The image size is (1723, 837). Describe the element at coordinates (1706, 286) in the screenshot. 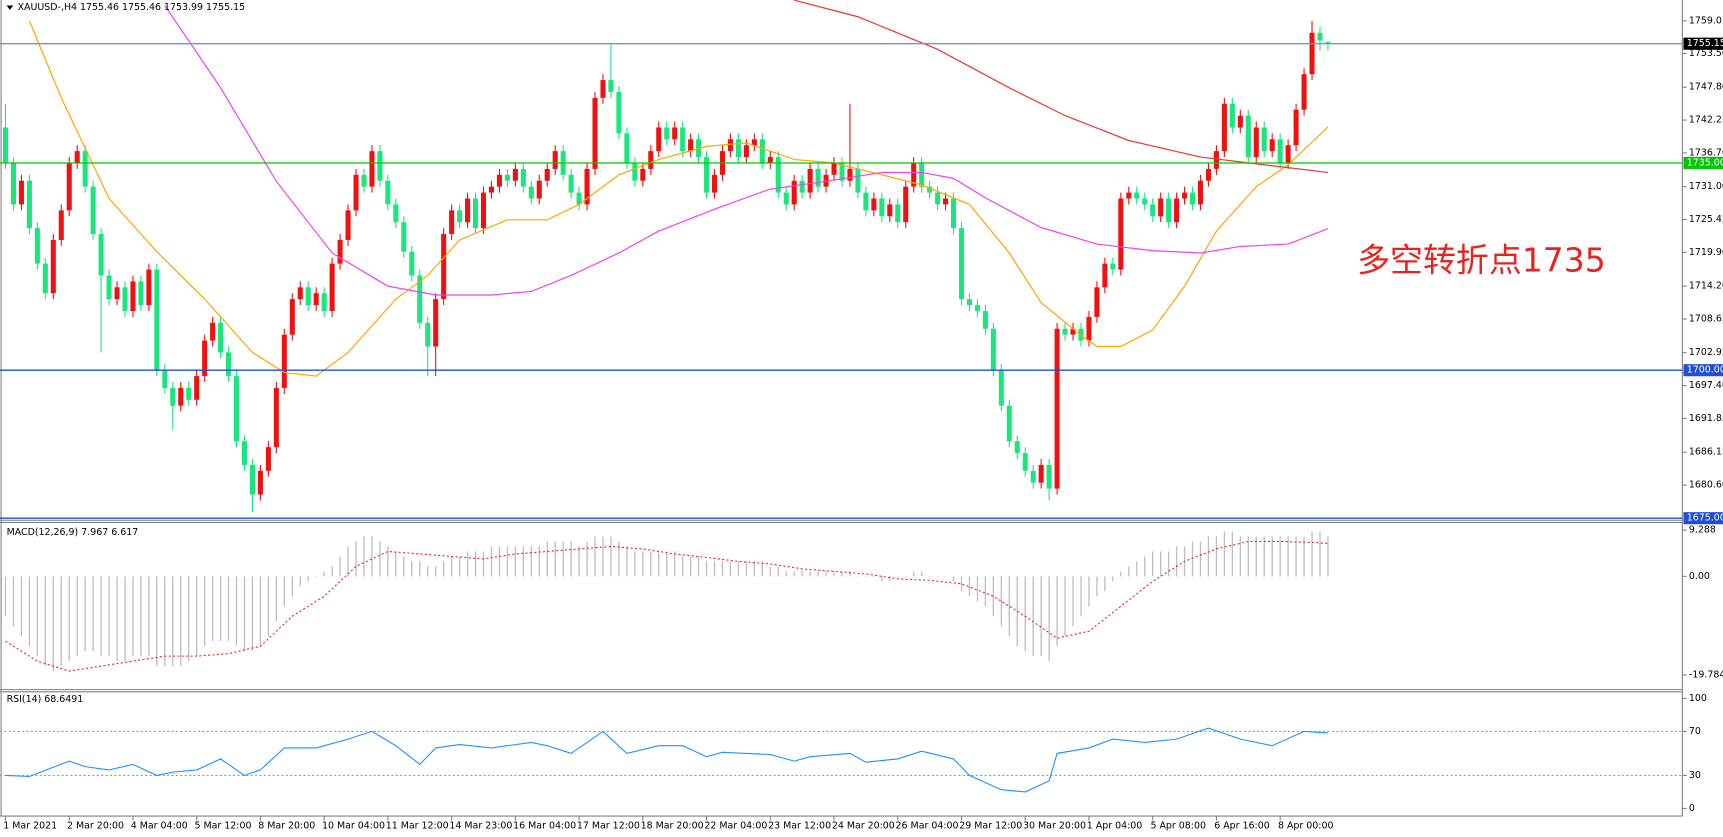

I see `y-tick-label: 1714.20` at that location.